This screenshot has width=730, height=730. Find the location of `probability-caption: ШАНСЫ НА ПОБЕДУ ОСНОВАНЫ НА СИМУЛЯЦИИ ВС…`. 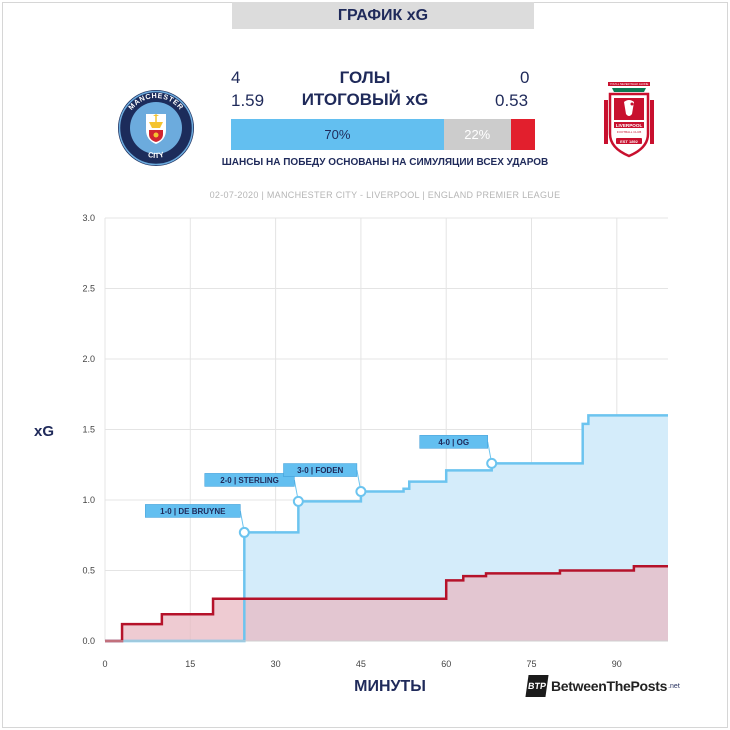

probability-caption: ШАНСЫ НА ПОБЕДУ ОСНОВАНЫ НА СИМУЛЯЦИИ ВС… is located at coordinates (385, 162).